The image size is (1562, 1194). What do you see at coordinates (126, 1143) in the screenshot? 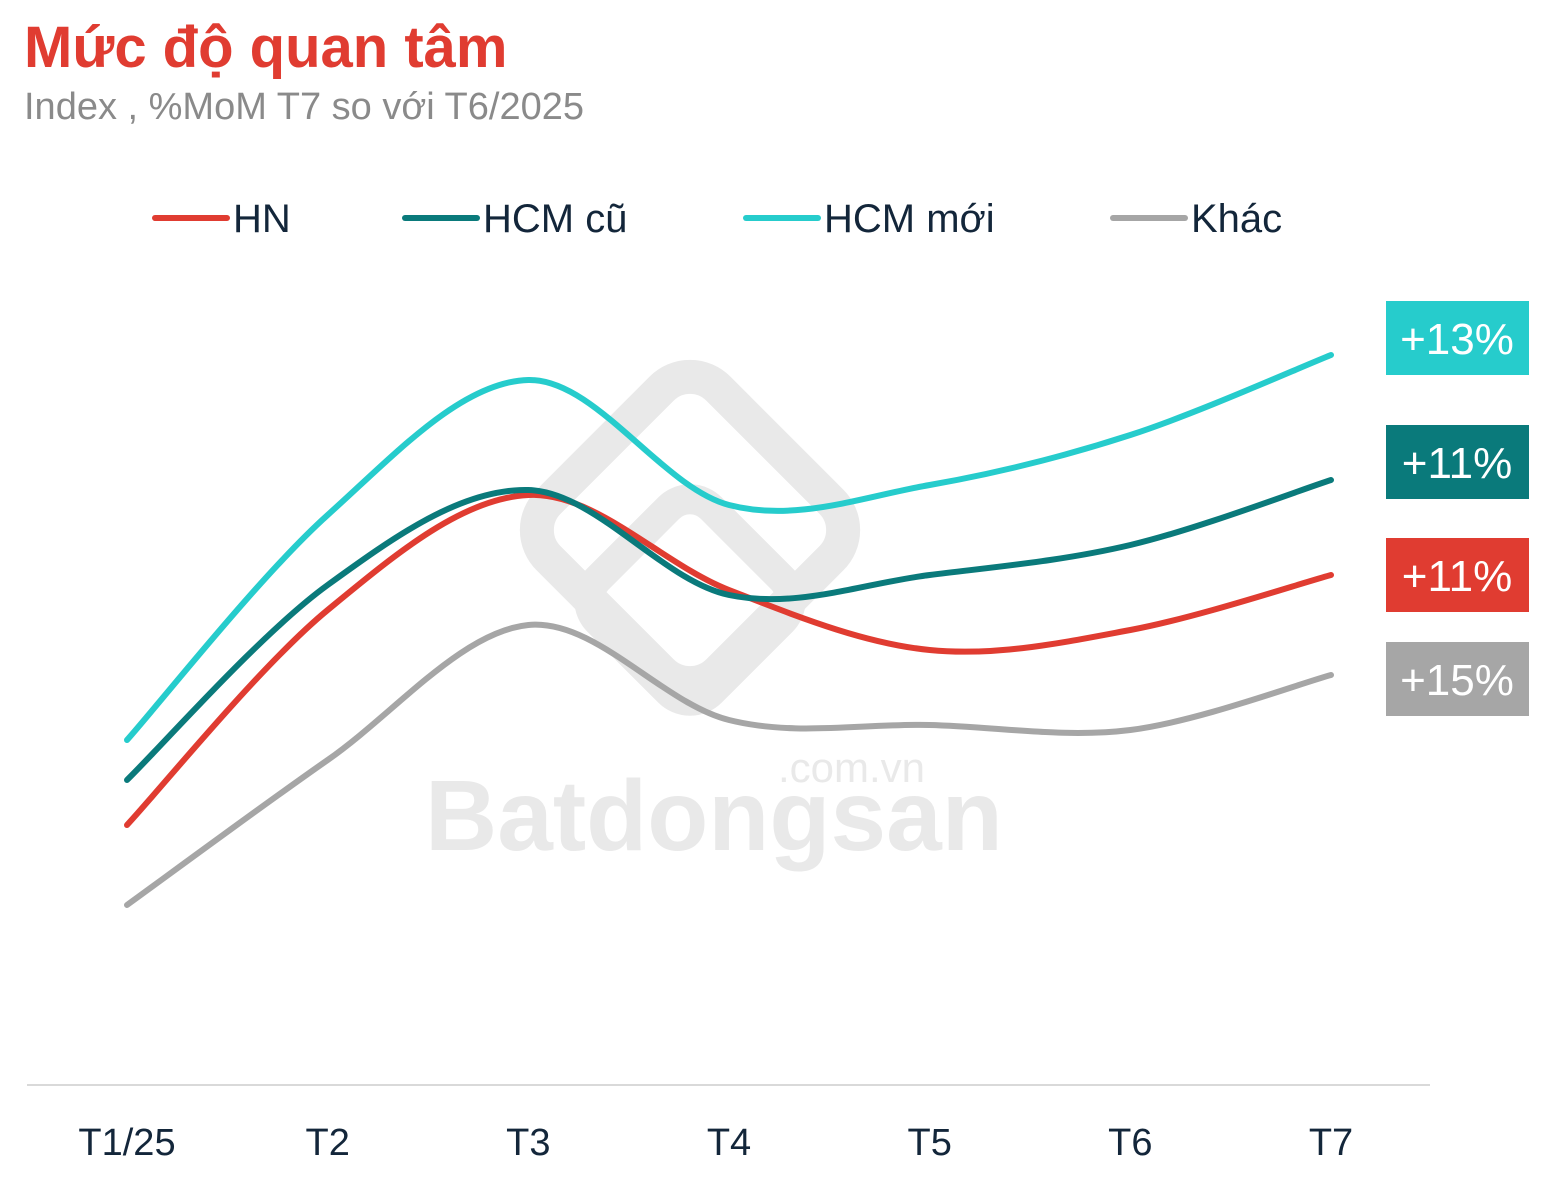
I see `x-tick-label: T1/25` at bounding box center [126, 1143].